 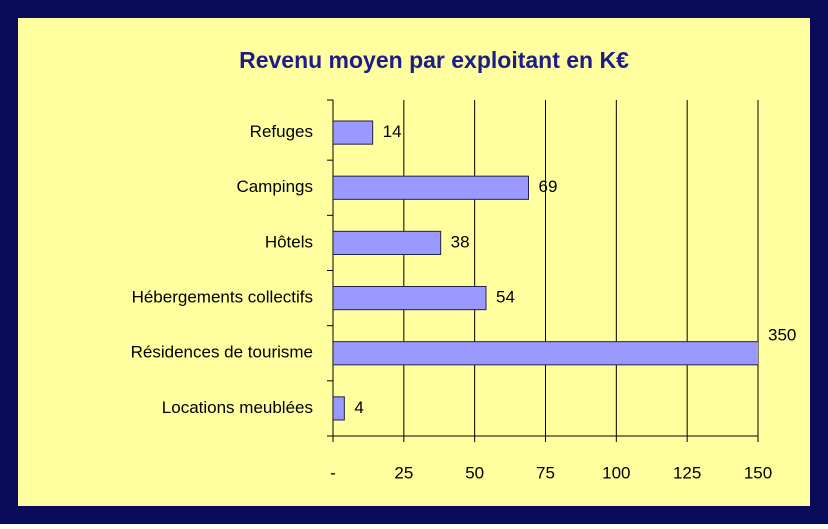 I want to click on y-tick-label: Hôtels, so click(x=289, y=241).